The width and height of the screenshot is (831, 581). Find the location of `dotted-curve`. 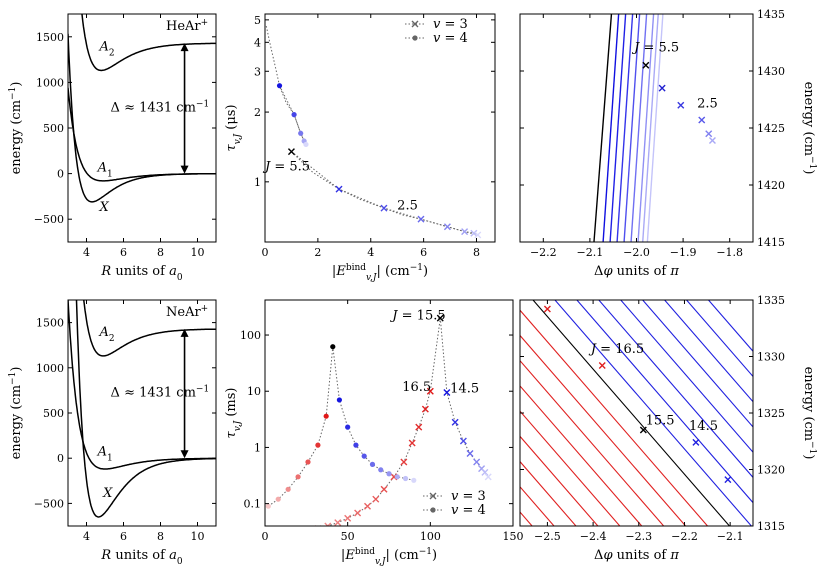

dotted-curve is located at coordinates (286, 85).